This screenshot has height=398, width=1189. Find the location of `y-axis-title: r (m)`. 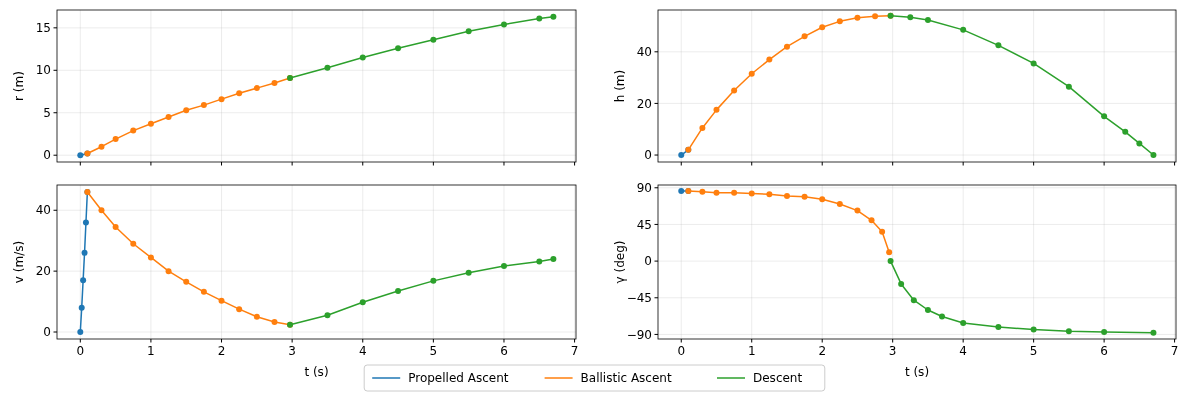

y-axis-title: r (m) is located at coordinates (19, 86).